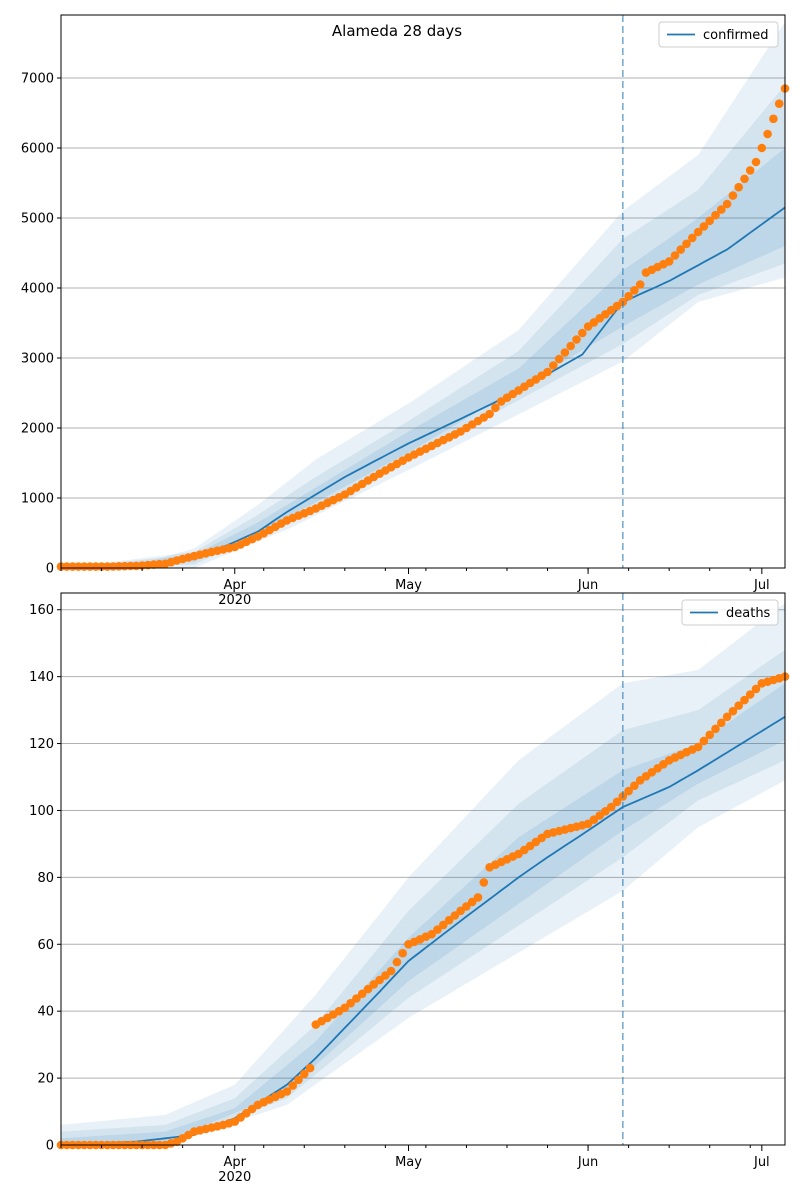 The width and height of the screenshot is (800, 1200). Describe the element at coordinates (37, 359) in the screenshot. I see `y-tick-label: 3000` at that location.